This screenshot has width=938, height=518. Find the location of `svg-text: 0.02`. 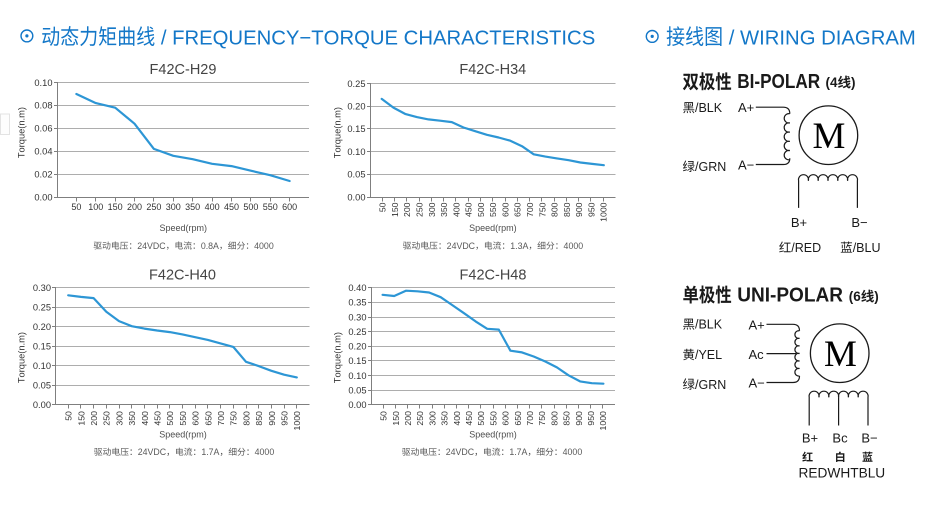

svg-text: 0.02 is located at coordinates (43, 174).